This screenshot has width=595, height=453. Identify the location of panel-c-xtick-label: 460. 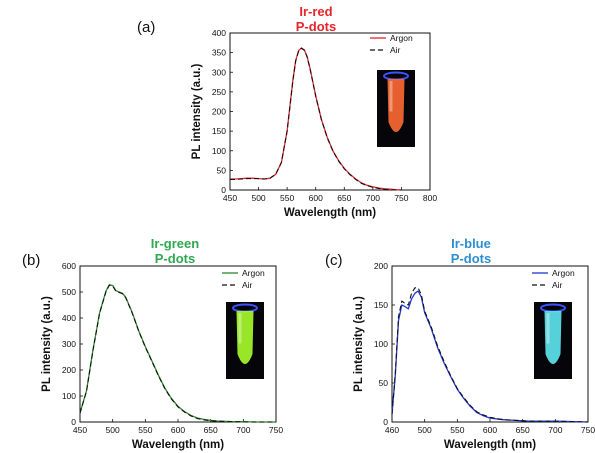
(392, 430).